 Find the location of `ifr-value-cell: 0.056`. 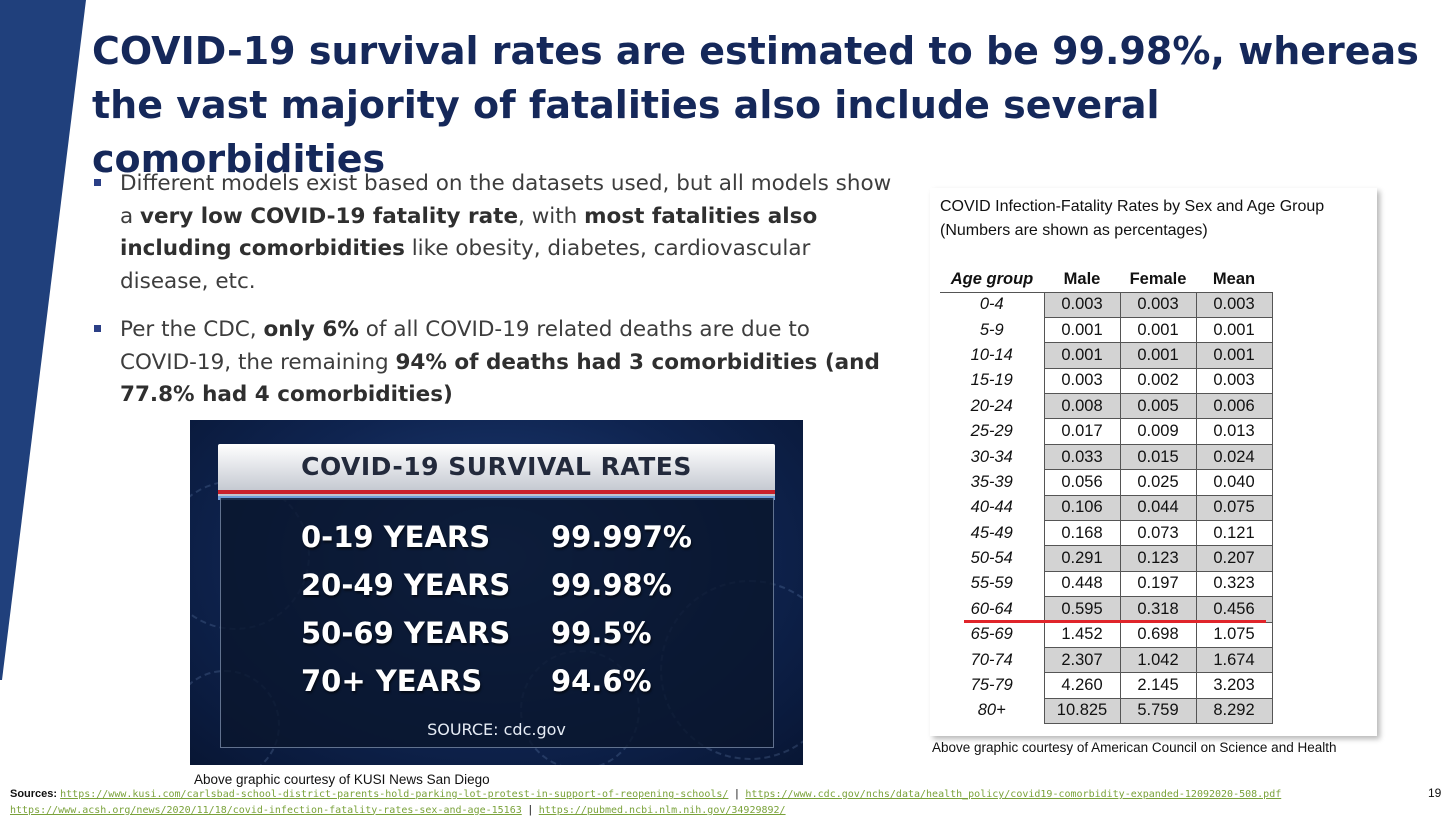

ifr-value-cell: 0.056 is located at coordinates (1082, 482).